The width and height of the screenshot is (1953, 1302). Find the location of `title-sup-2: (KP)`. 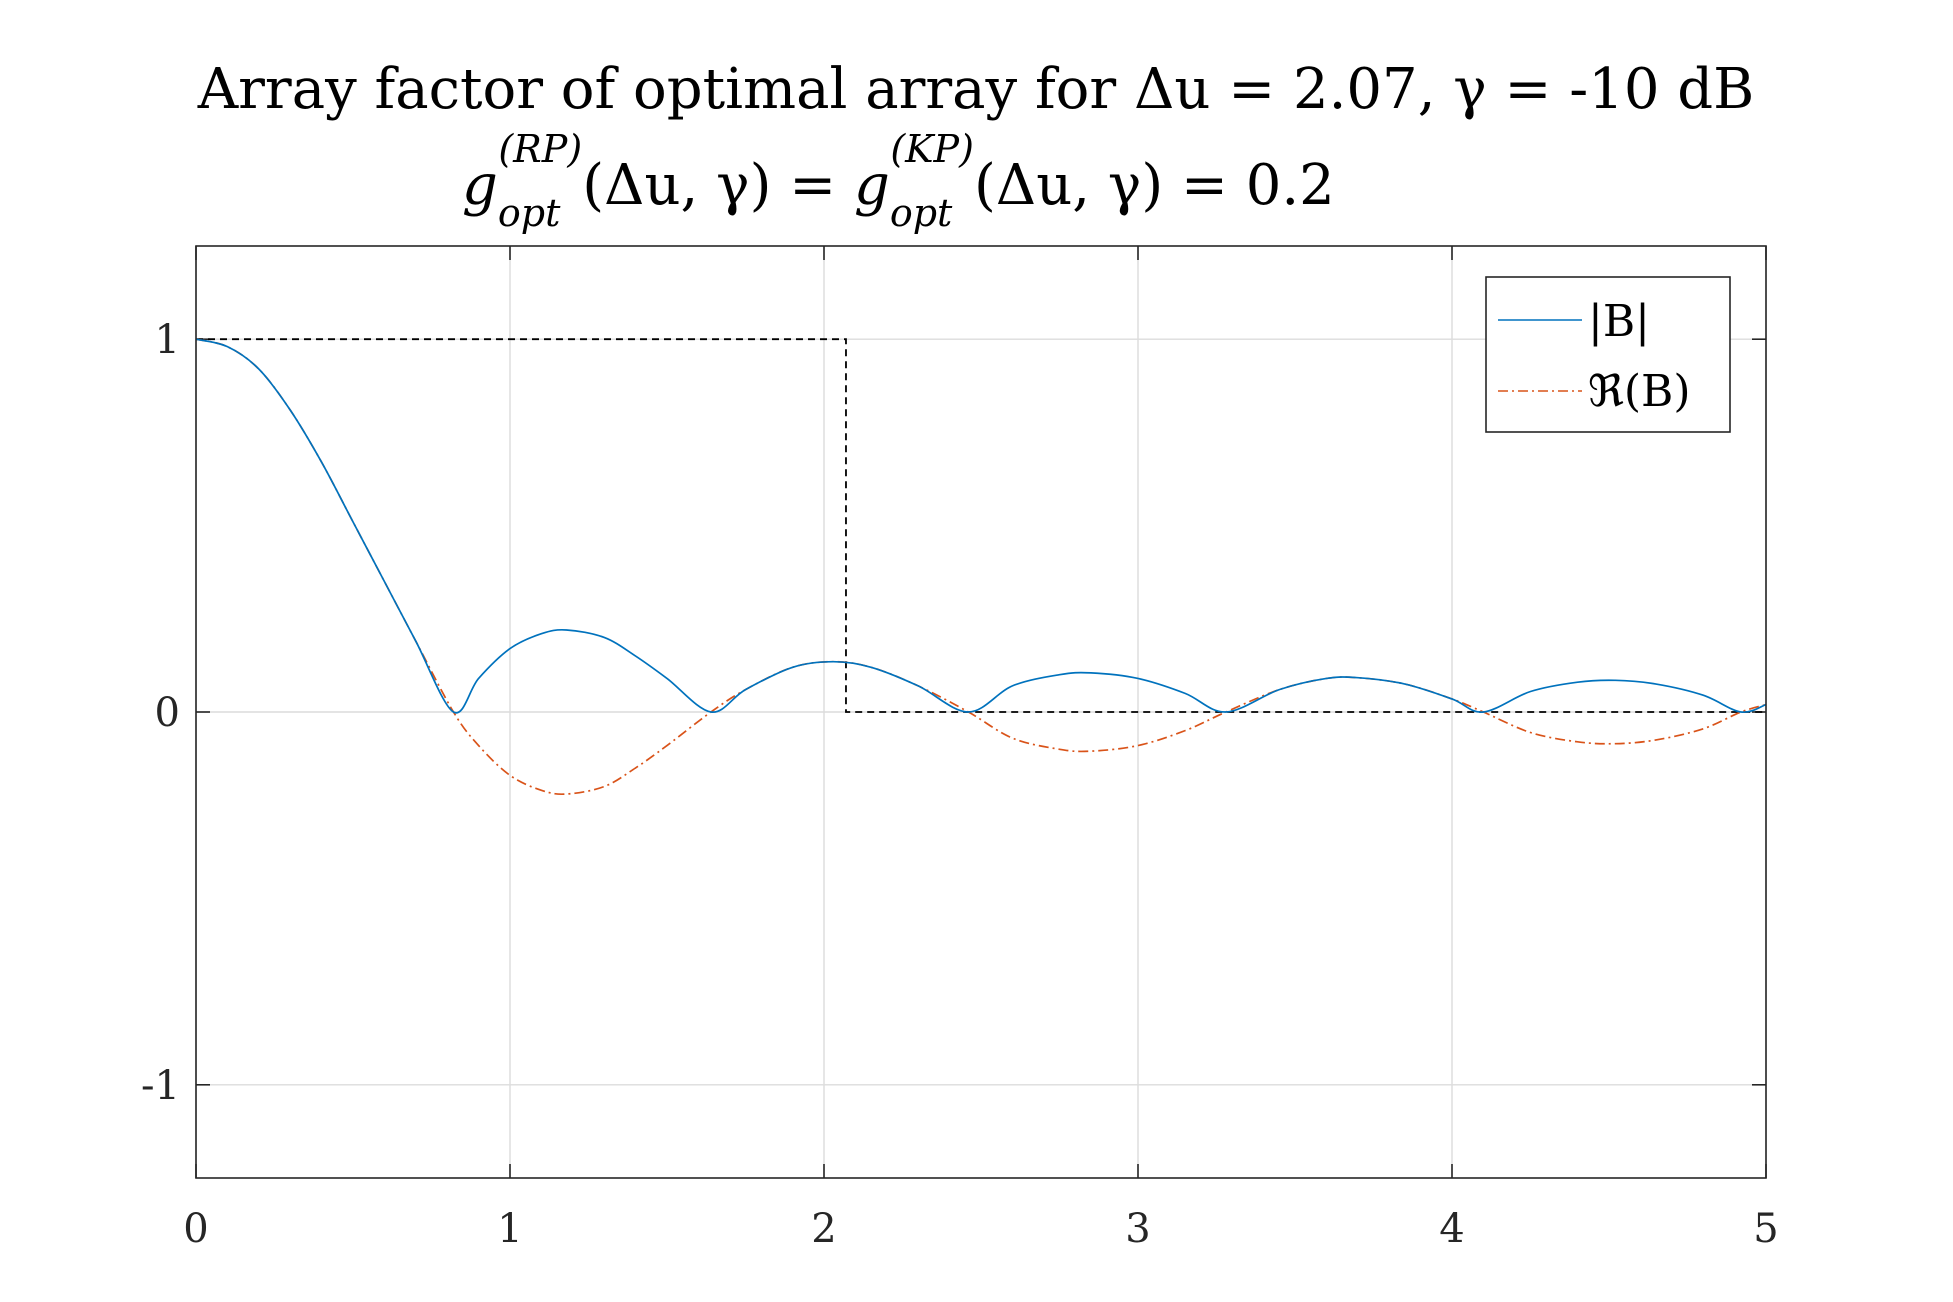

title-sup-2: (KP) is located at coordinates (932, 149).